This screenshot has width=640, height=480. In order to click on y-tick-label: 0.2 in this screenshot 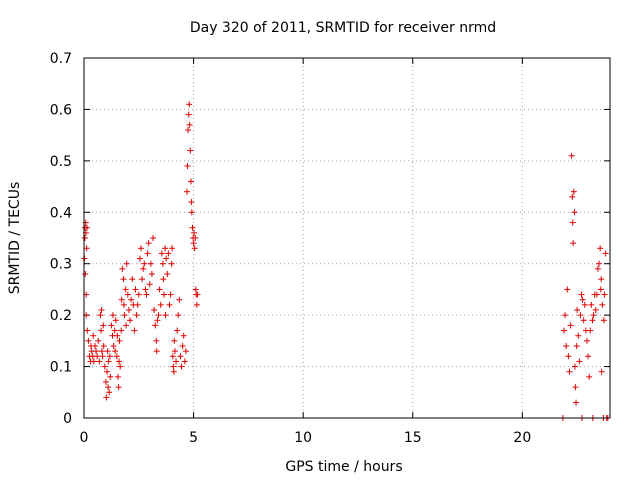, I will do `click(61, 316)`.